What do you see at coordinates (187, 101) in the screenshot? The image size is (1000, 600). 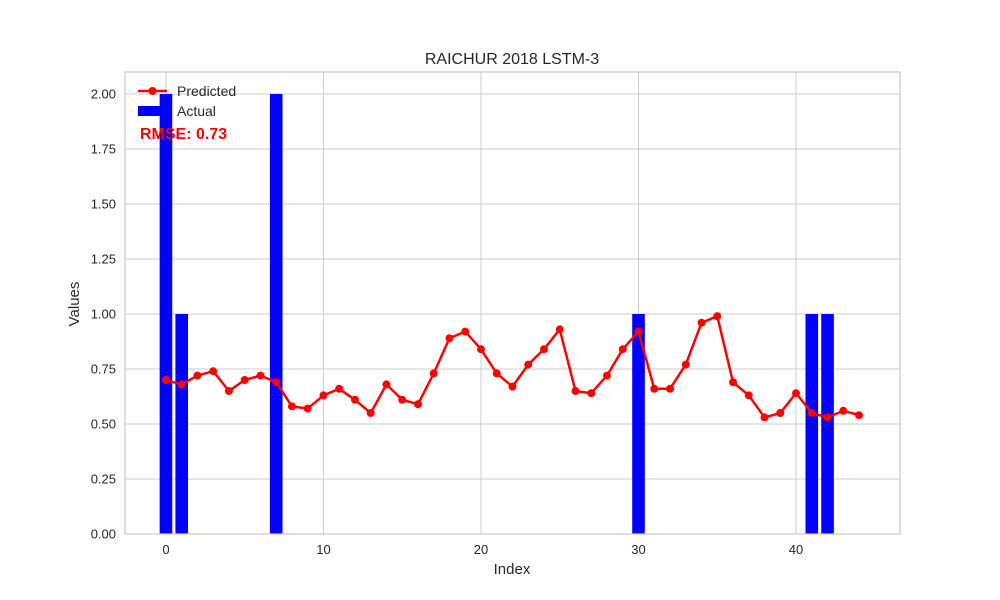 I see `legend: Predicted Actual` at bounding box center [187, 101].